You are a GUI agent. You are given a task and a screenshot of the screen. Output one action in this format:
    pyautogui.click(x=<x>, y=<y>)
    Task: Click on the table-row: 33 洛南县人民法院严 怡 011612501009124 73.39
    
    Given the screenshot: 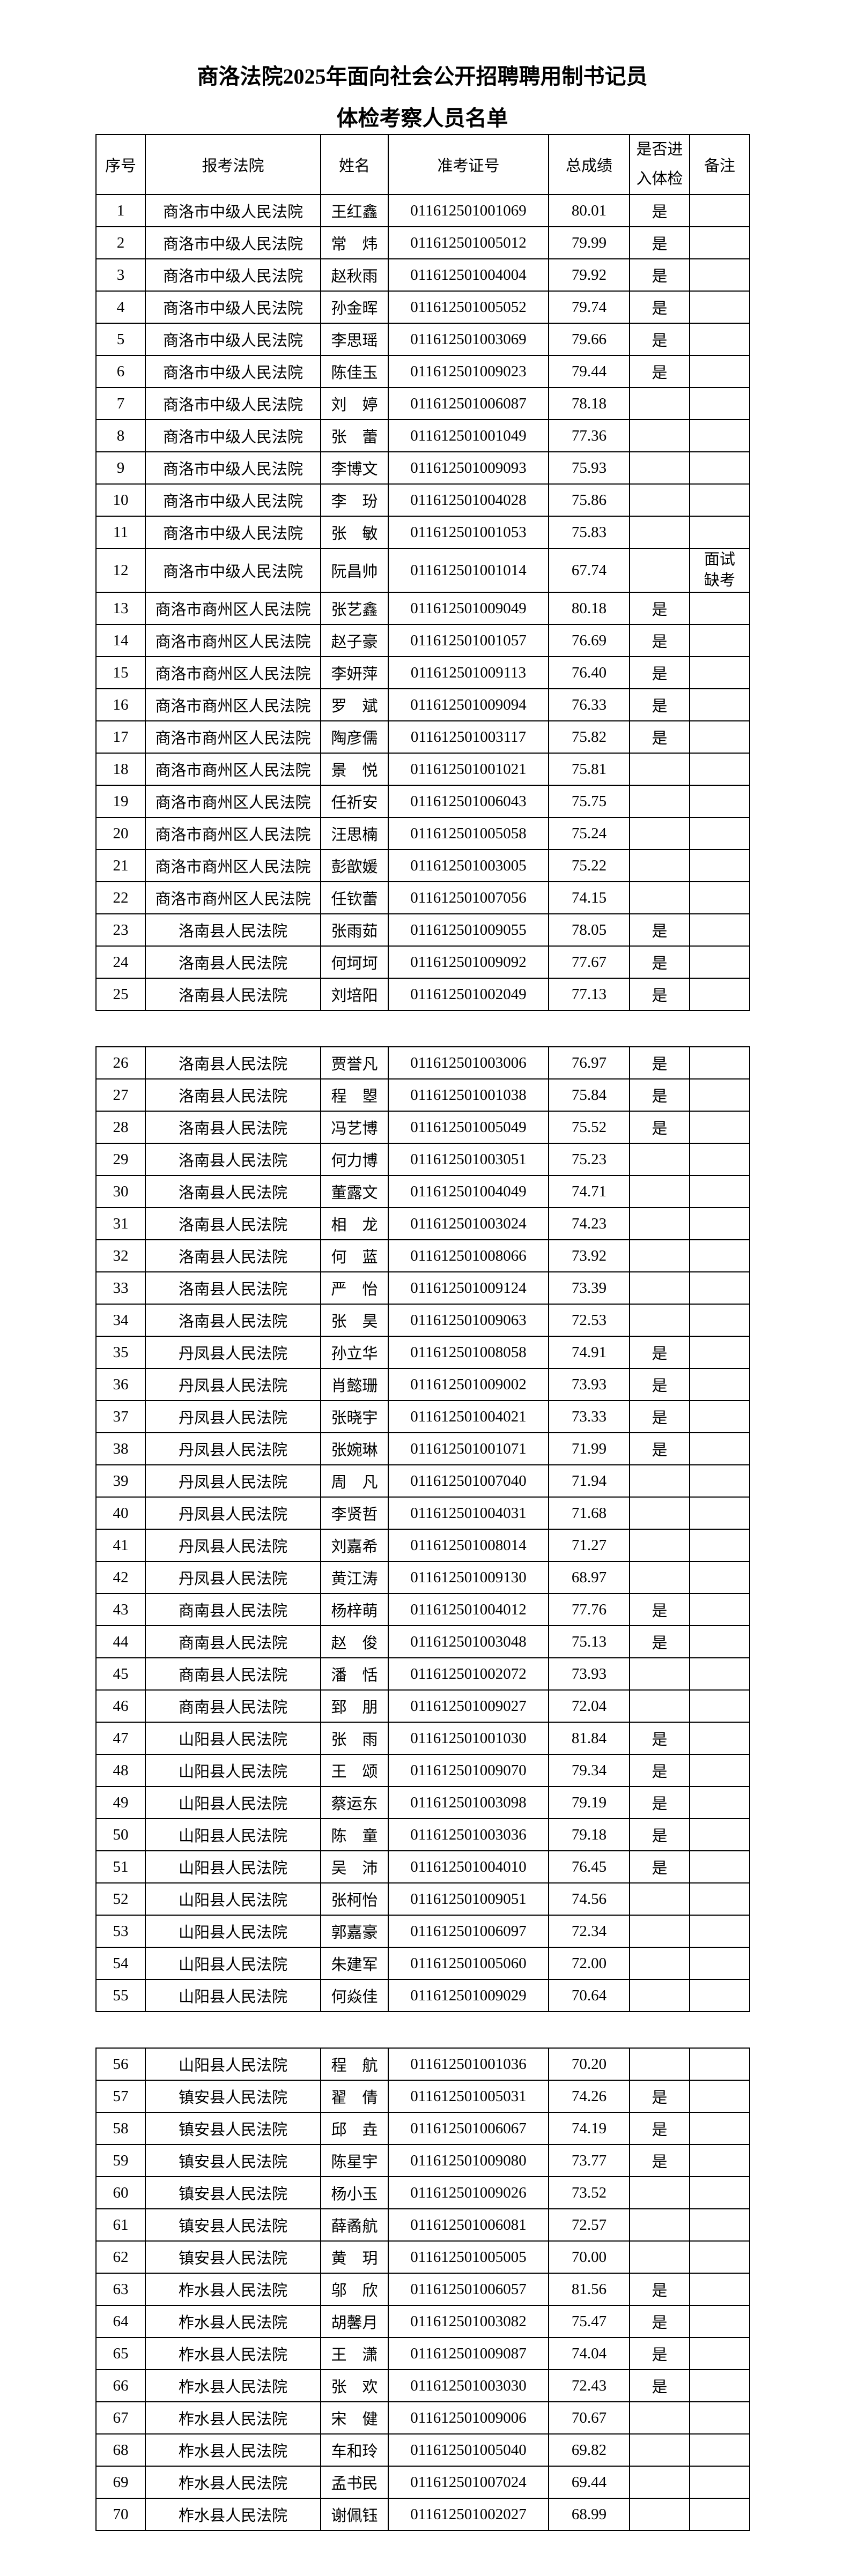 What is the action you would take?
    pyautogui.click(x=423, y=1288)
    